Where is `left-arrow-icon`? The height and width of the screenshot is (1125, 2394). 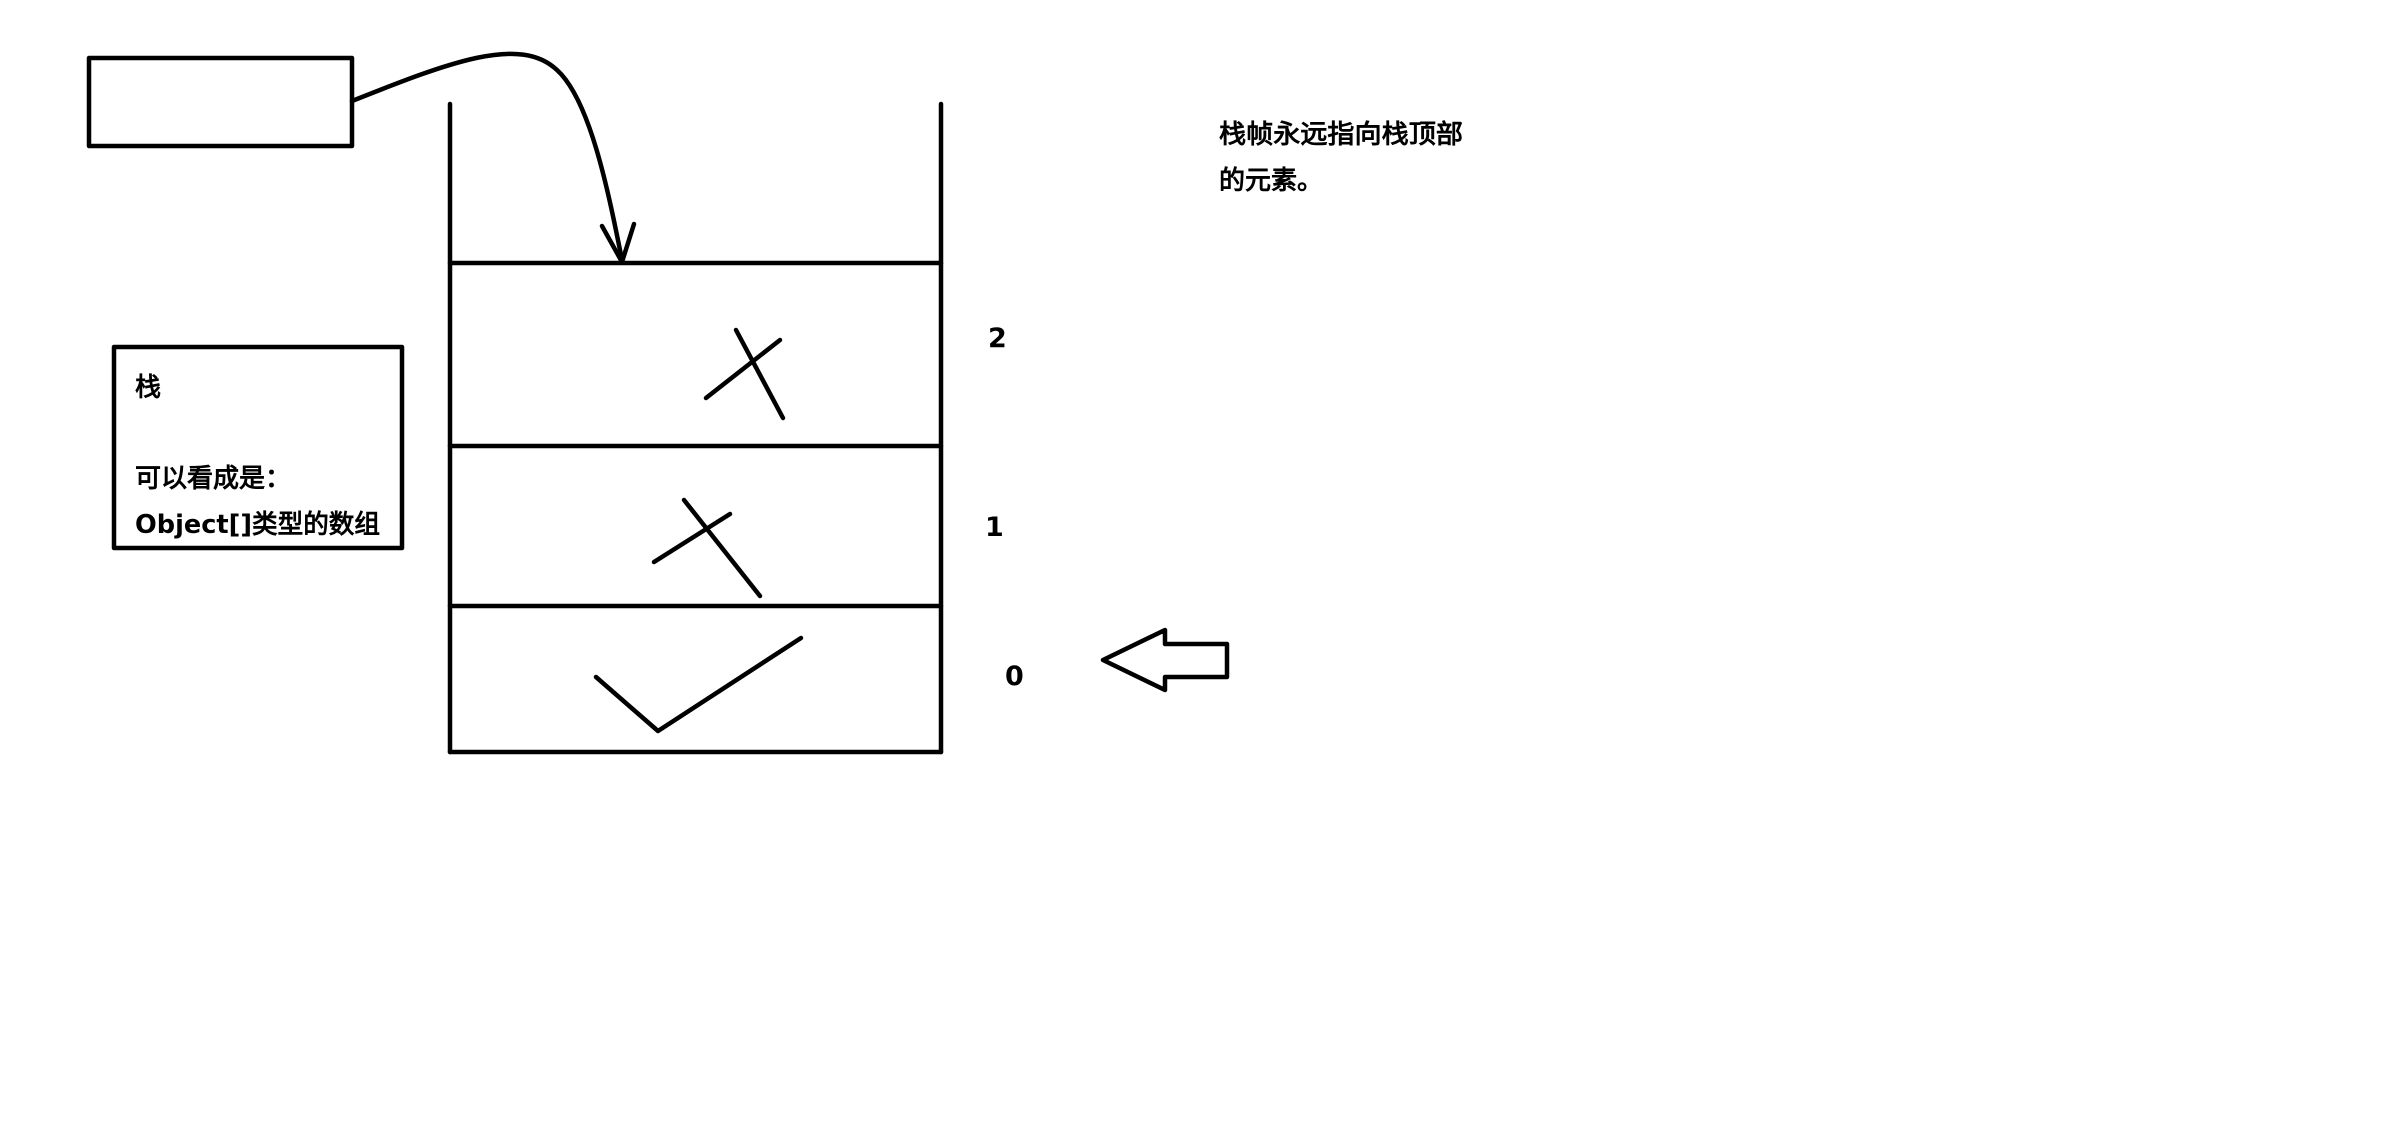 left-arrow-icon is located at coordinates (1165, 660).